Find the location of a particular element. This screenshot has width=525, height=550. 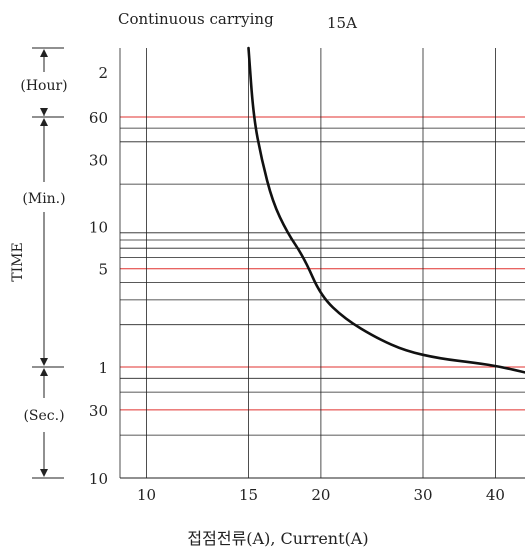

x-tick-labels: 10 15 20 30 40 is located at coordinates (321, 495).